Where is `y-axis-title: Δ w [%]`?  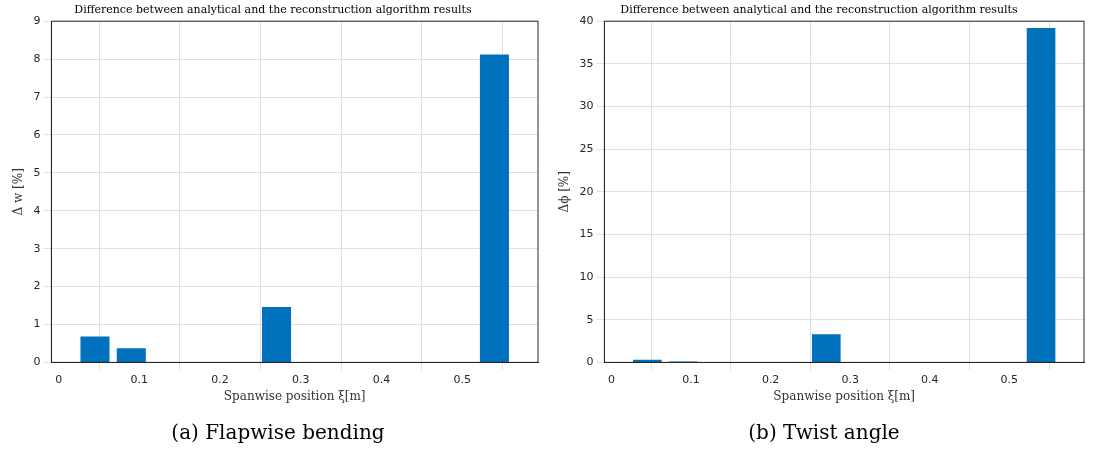 y-axis-title: Δ w [%] is located at coordinates (18, 192).